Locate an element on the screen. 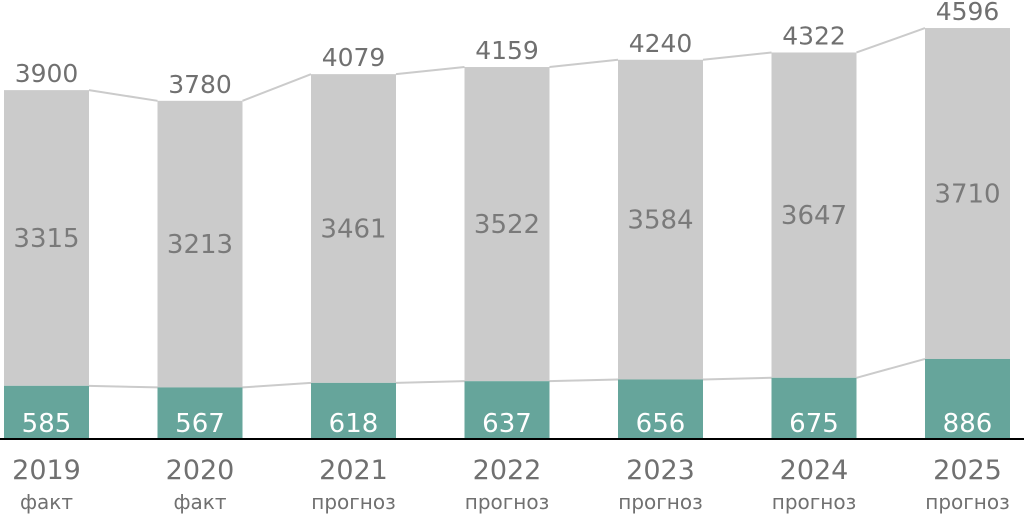 Image resolution: width=1024 pixels, height=527 pixels. upper-segment-label: 3710 is located at coordinates (967, 195).